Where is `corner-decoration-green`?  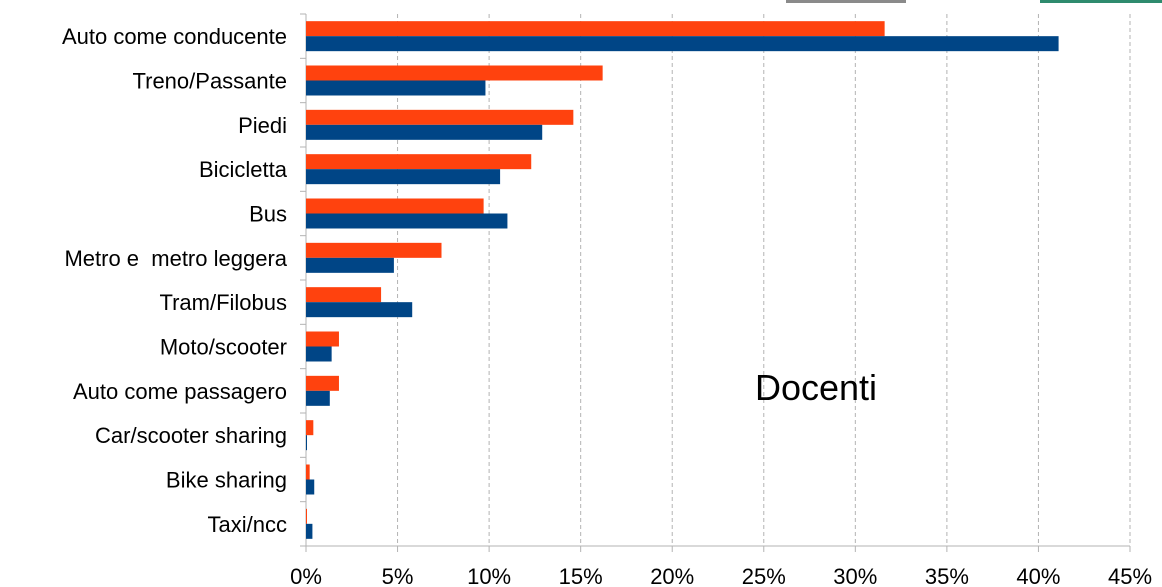 corner-decoration-green is located at coordinates (1101, 1).